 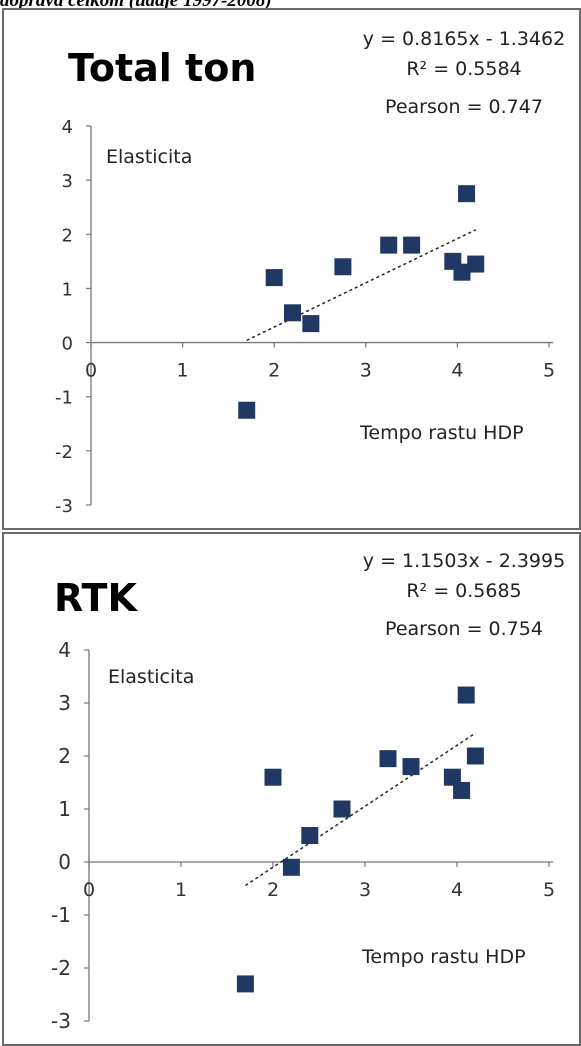 What do you see at coordinates (464, 39) in the screenshot?
I see `trendline-equation: y = 0.8165x - 1.3462` at bounding box center [464, 39].